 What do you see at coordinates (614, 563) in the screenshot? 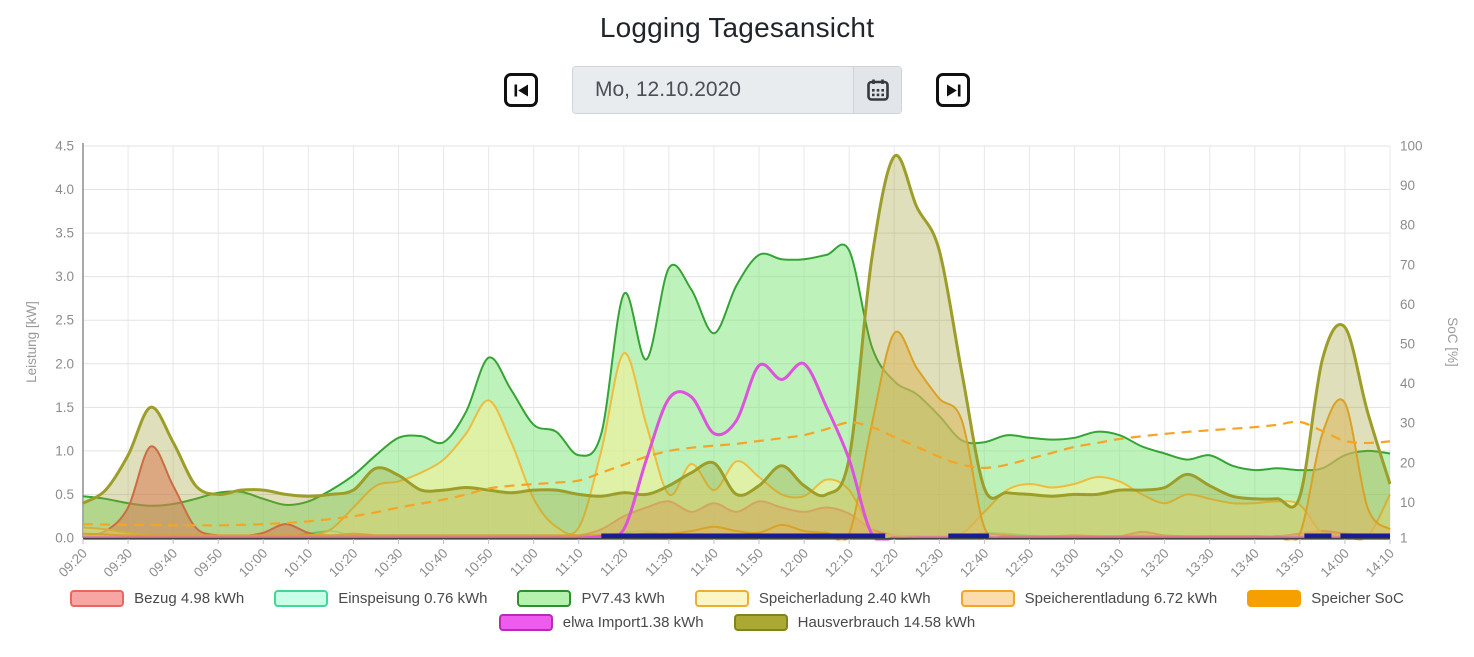
I see `svg-text: 11:20` at bounding box center [614, 563].